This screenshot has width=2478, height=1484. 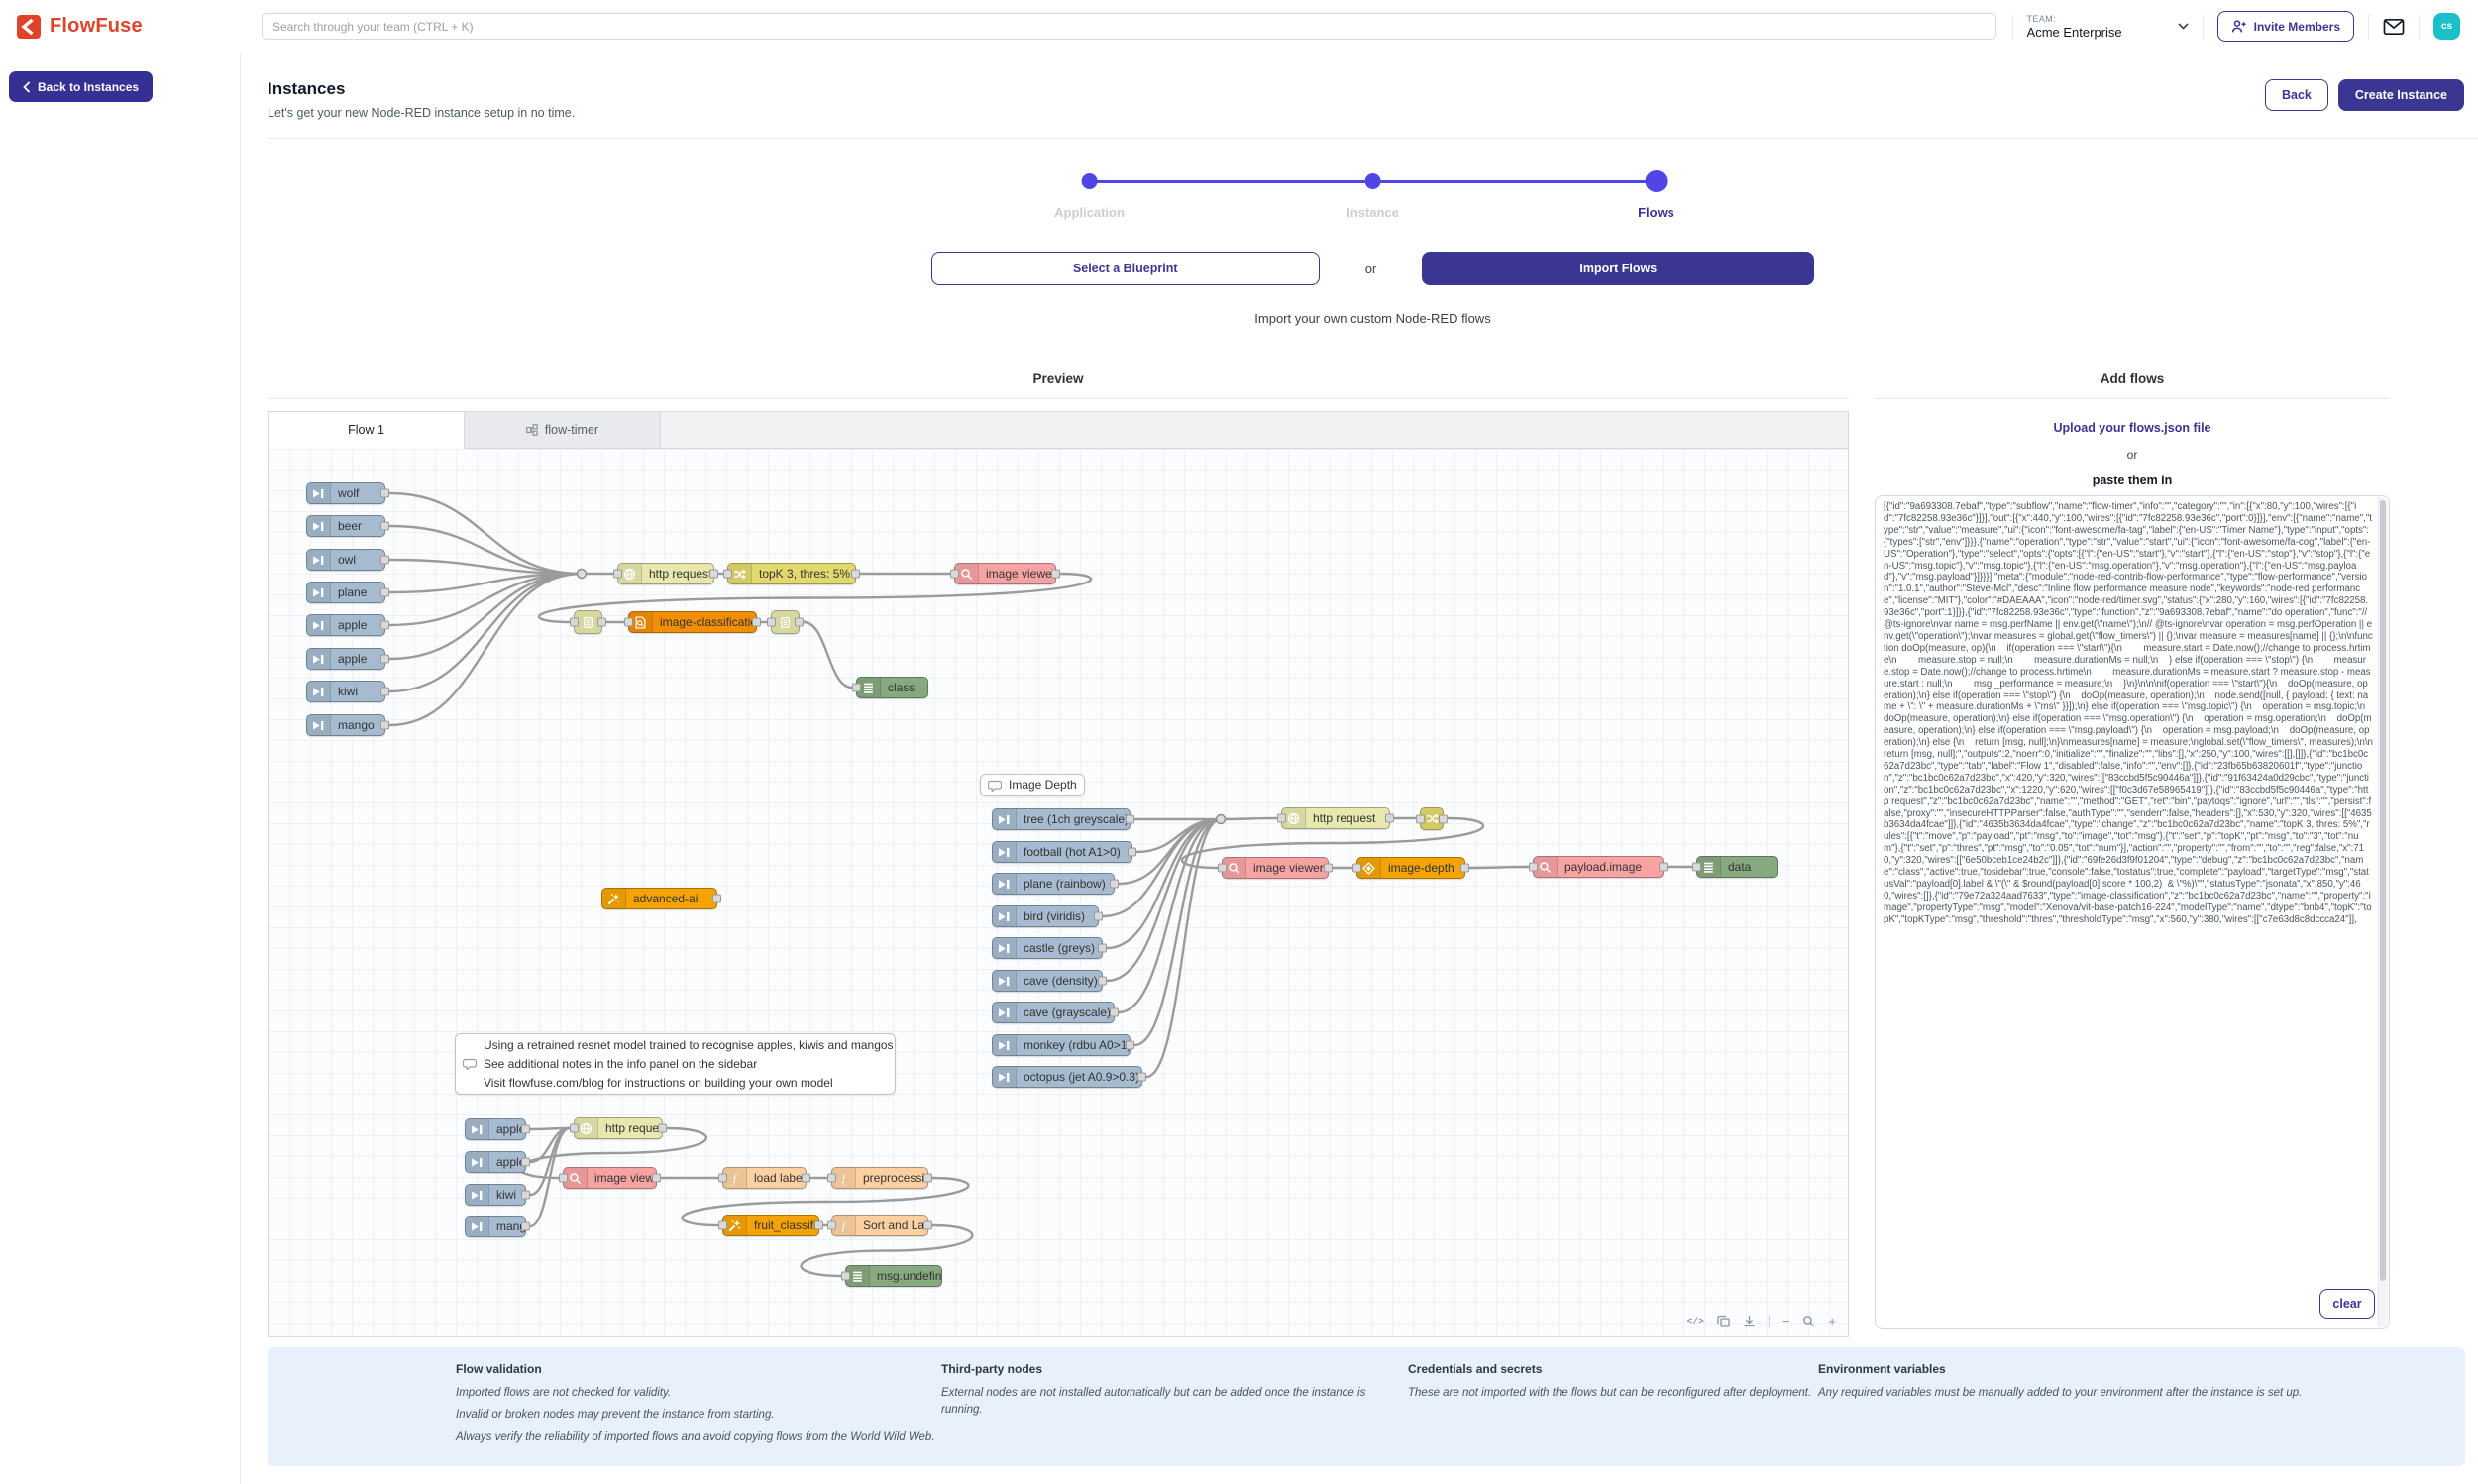 I want to click on wire-junction, so click(x=1221, y=819).